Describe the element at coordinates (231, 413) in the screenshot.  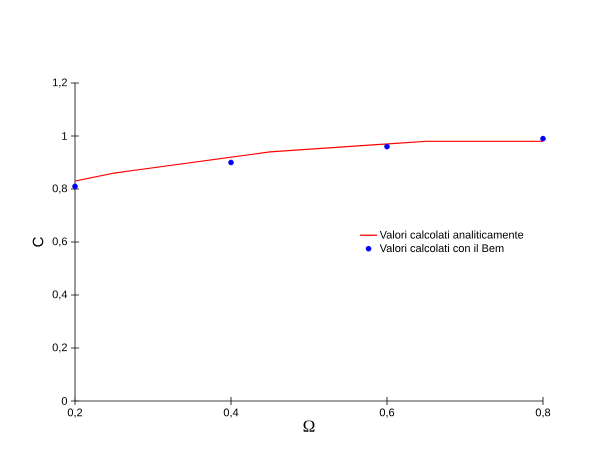
I see `x-tick-label: 0,4` at that location.